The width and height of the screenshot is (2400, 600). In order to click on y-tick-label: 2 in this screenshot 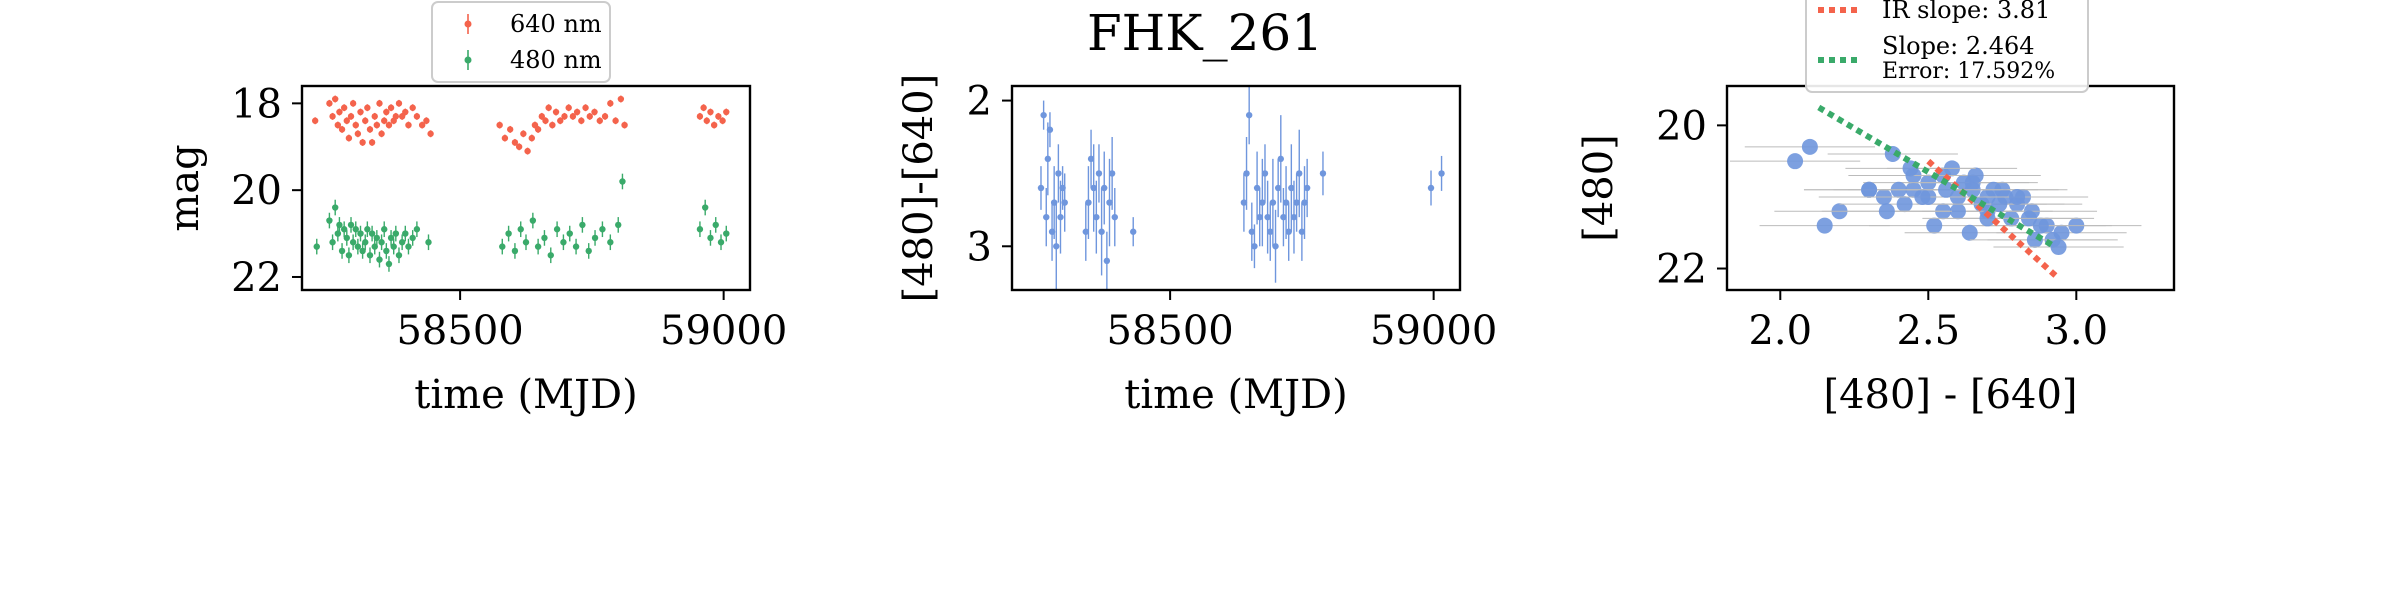, I will do `click(979, 102)`.